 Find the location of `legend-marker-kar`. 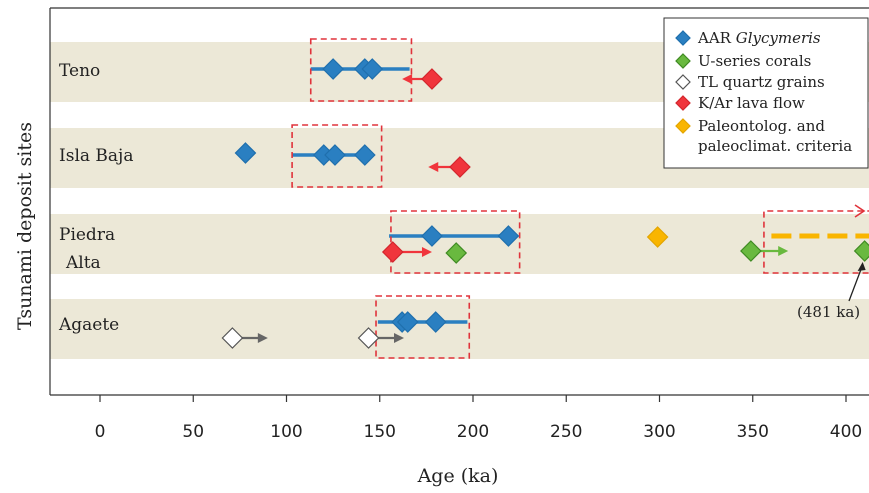

legend-marker-kar is located at coordinates (683, 103).